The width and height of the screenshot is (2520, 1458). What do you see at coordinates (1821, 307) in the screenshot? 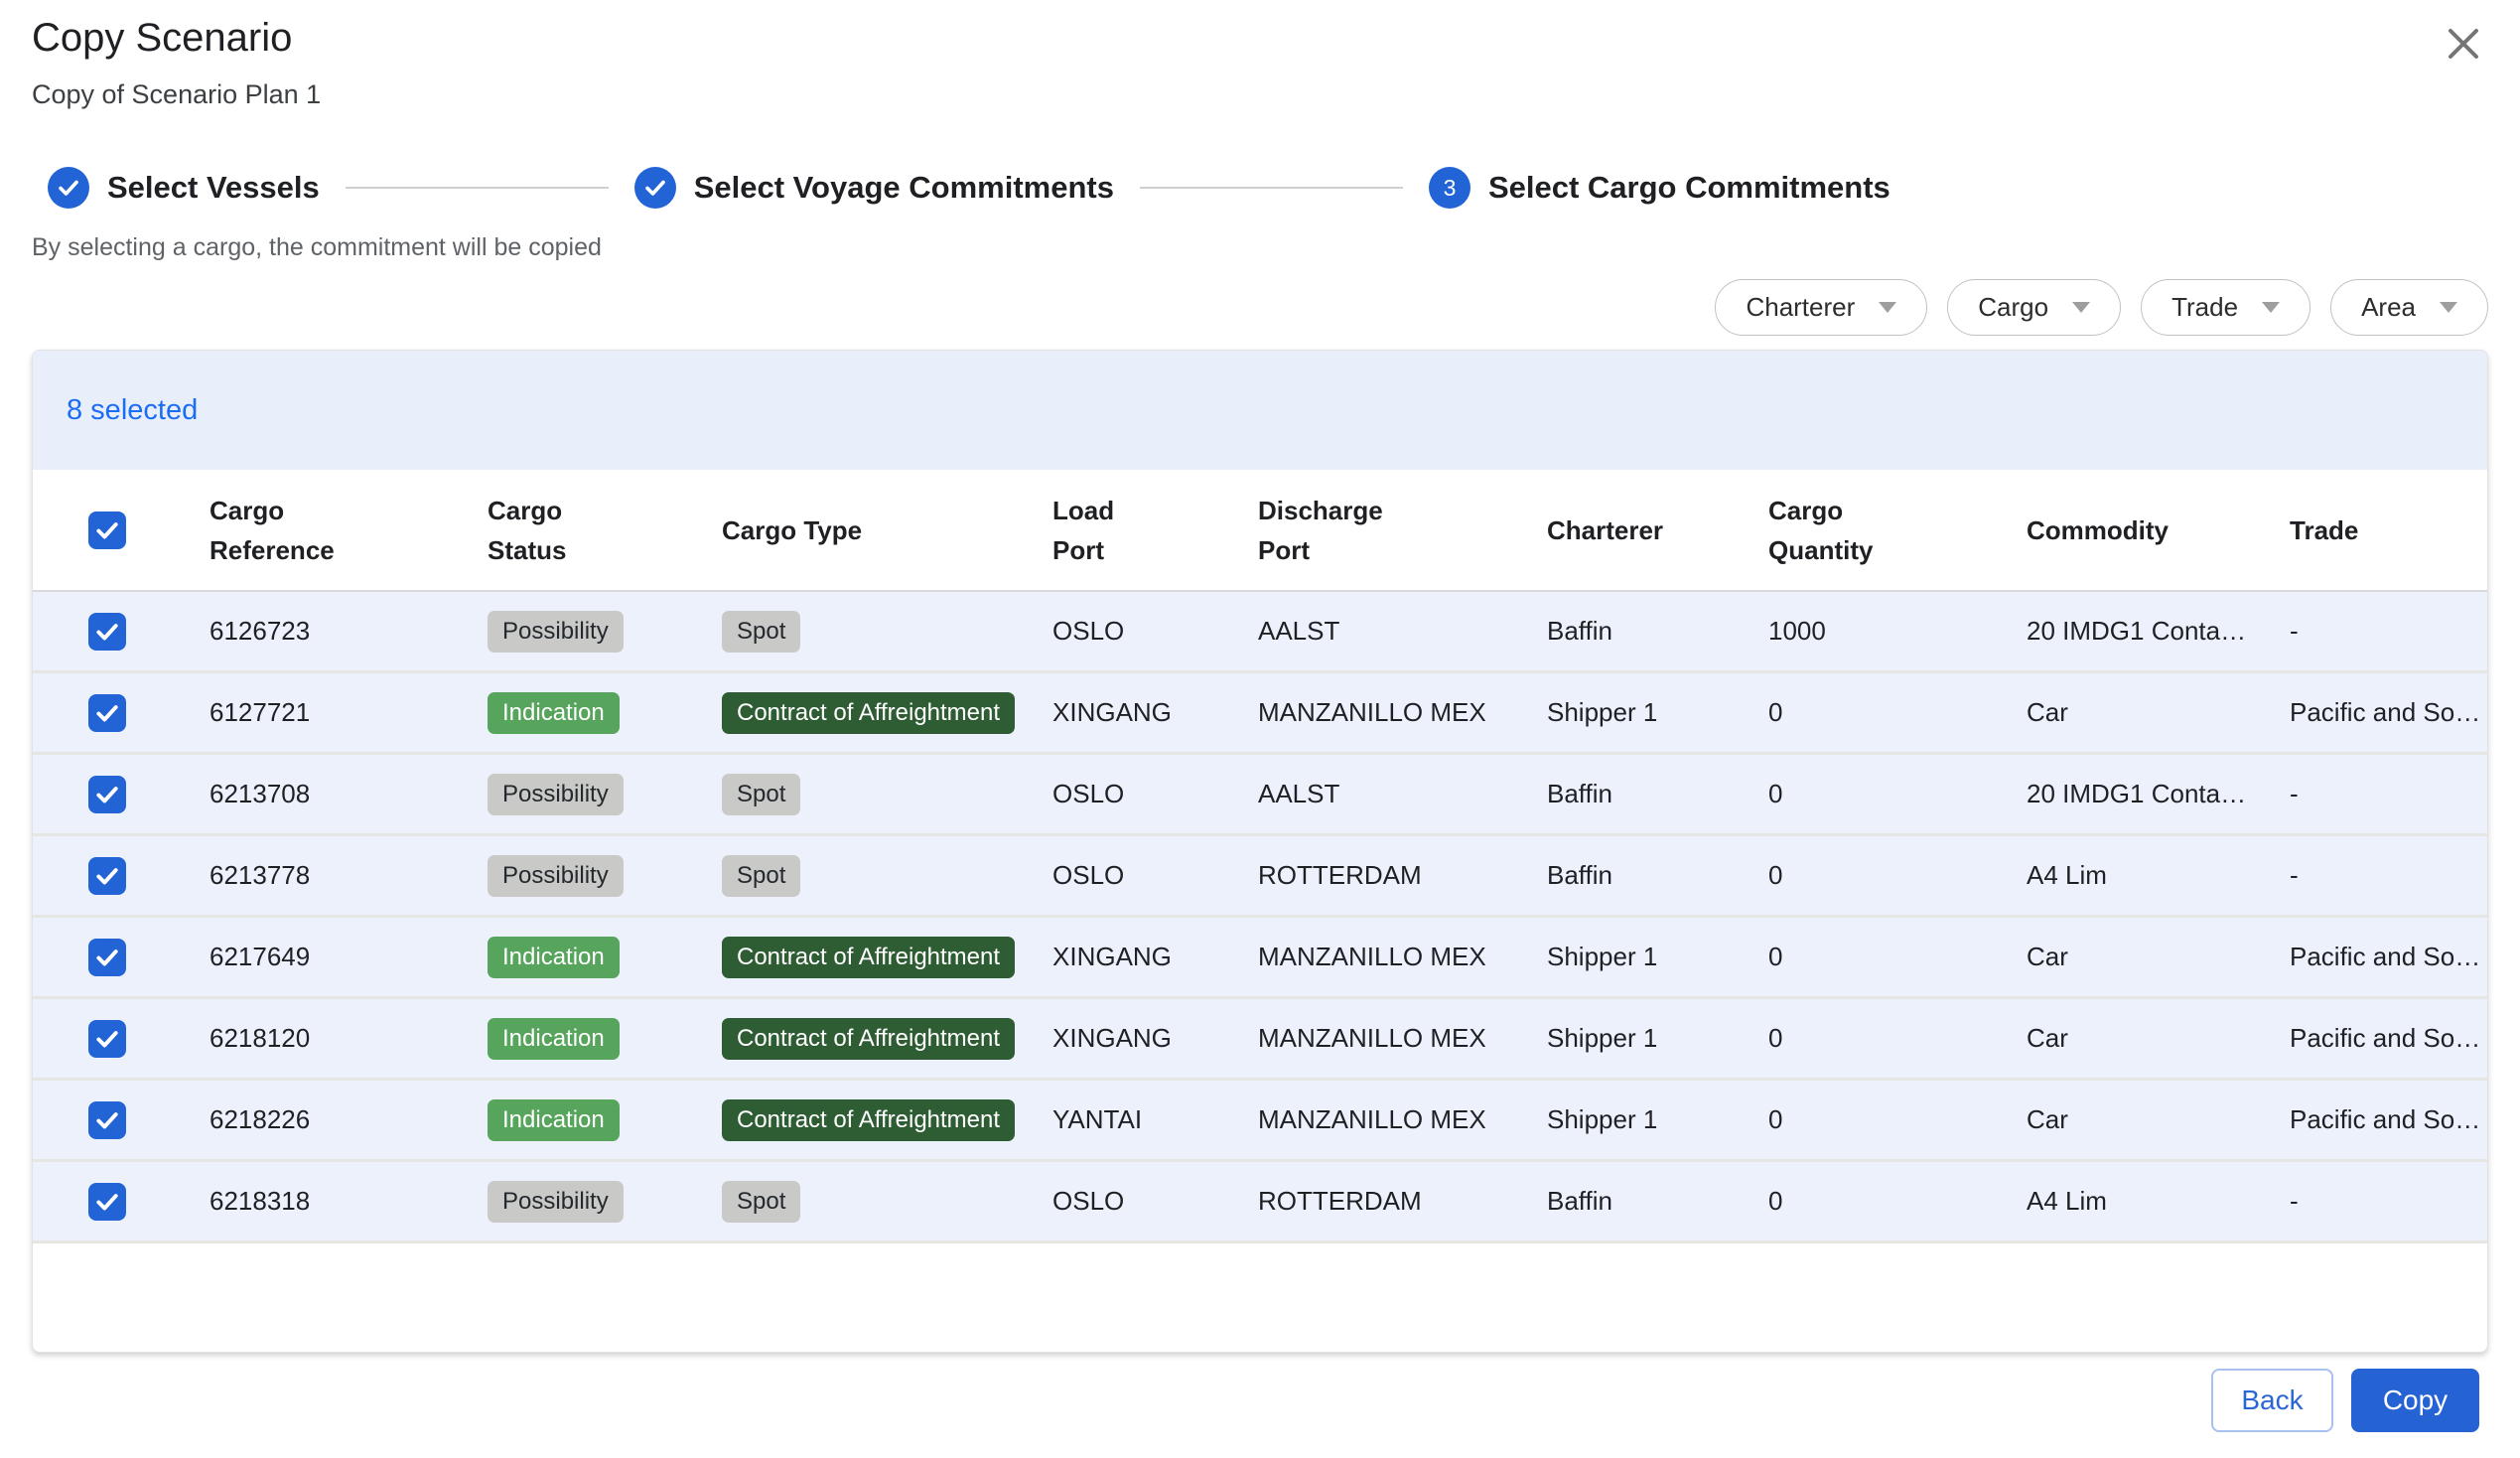
I see `charterer-filter-dropdown: Charterer` at bounding box center [1821, 307].